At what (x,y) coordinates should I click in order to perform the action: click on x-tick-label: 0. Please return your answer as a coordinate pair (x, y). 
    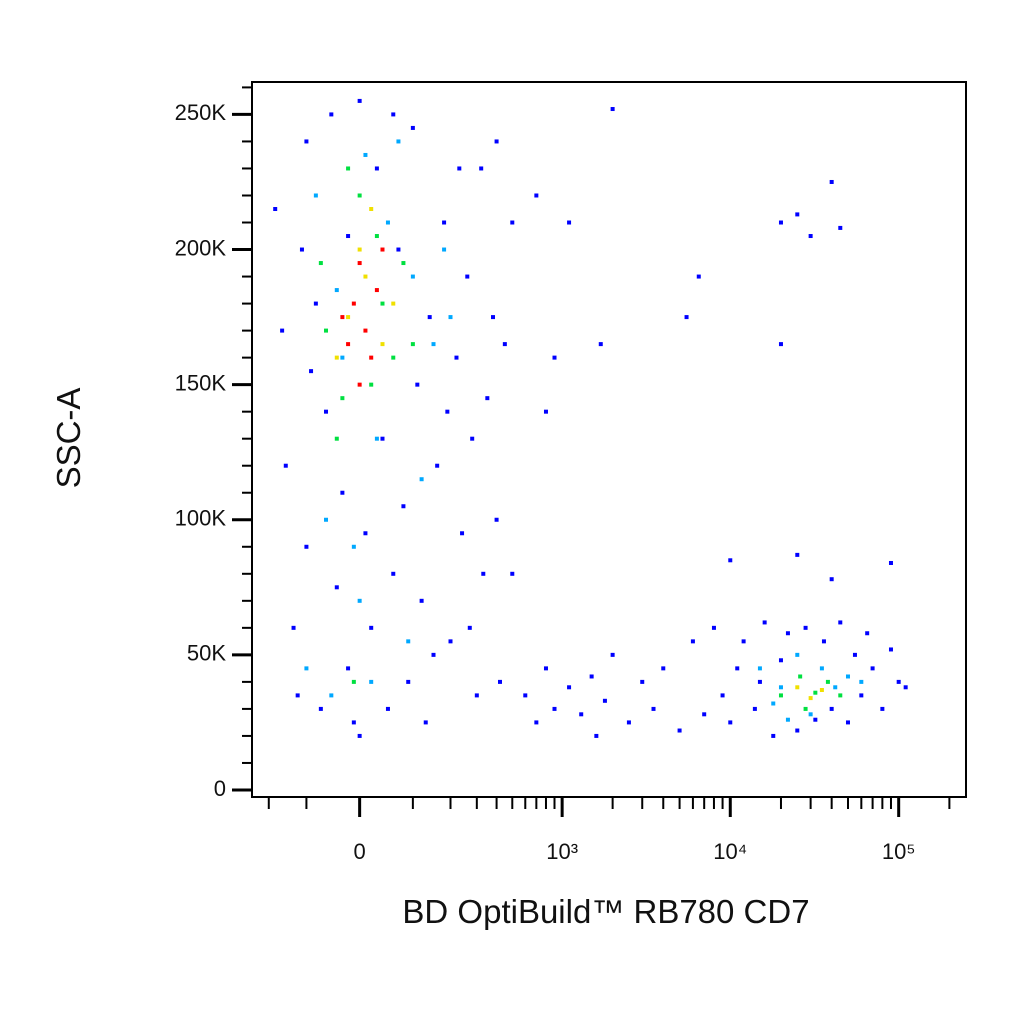
    Looking at the image, I should click on (360, 851).